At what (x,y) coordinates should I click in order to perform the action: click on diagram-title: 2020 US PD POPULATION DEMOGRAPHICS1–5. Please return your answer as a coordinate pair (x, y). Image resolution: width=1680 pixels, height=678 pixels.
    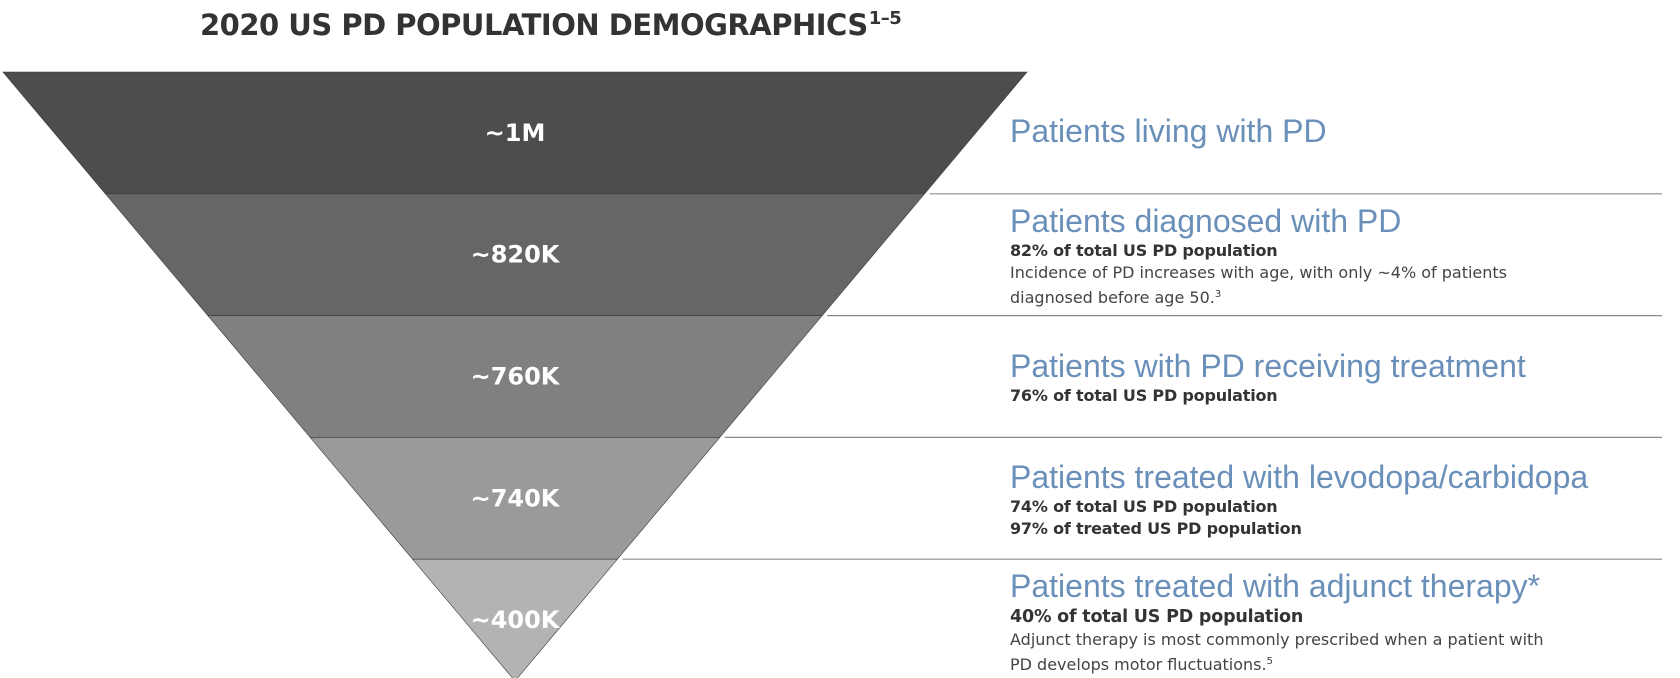
    Looking at the image, I should click on (551, 25).